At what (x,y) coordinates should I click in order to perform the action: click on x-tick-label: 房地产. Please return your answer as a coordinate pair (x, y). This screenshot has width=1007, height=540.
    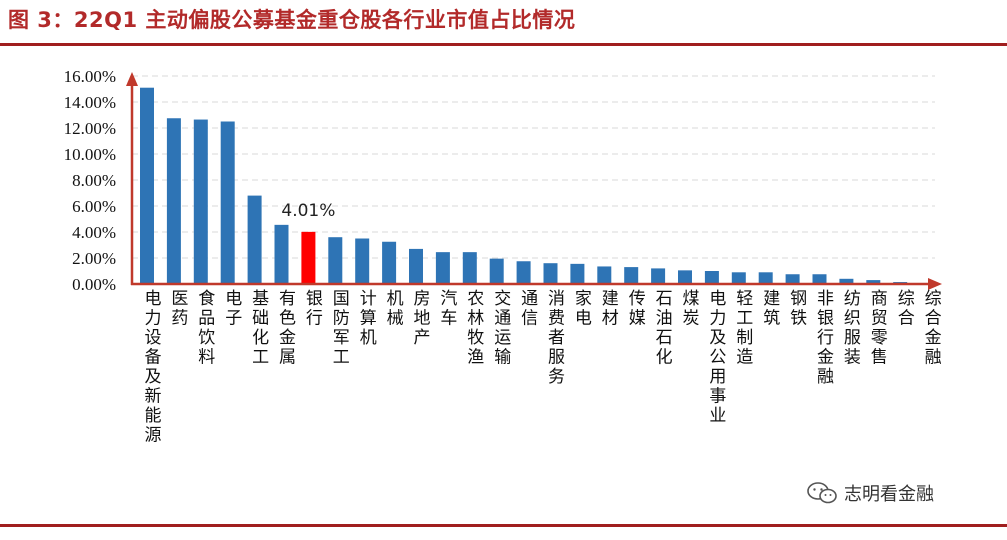
    Looking at the image, I should click on (422, 318).